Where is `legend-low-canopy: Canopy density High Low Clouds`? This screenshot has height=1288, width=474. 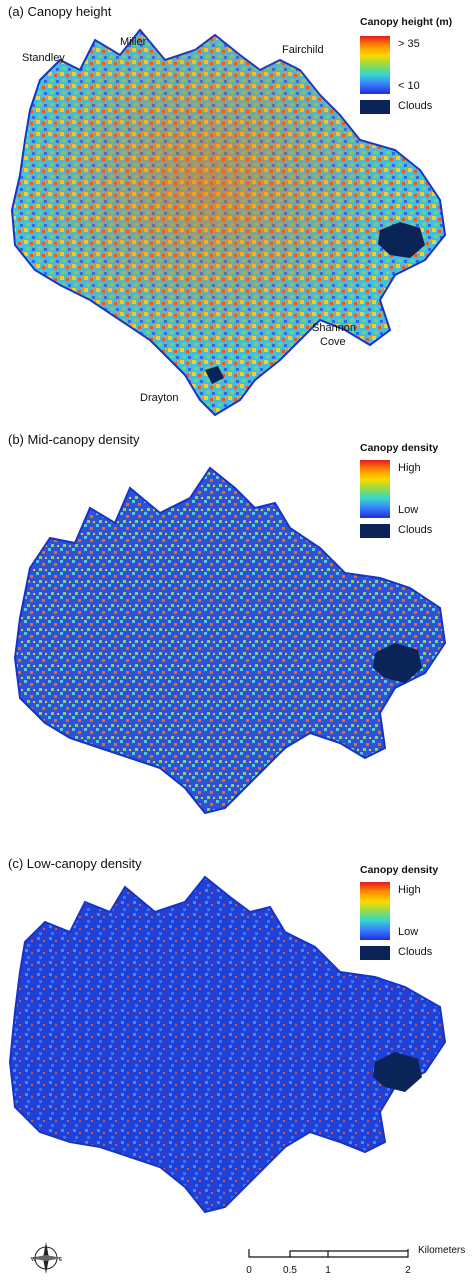 legend-low-canopy: Canopy density High Low Clouds is located at coordinates (415, 919).